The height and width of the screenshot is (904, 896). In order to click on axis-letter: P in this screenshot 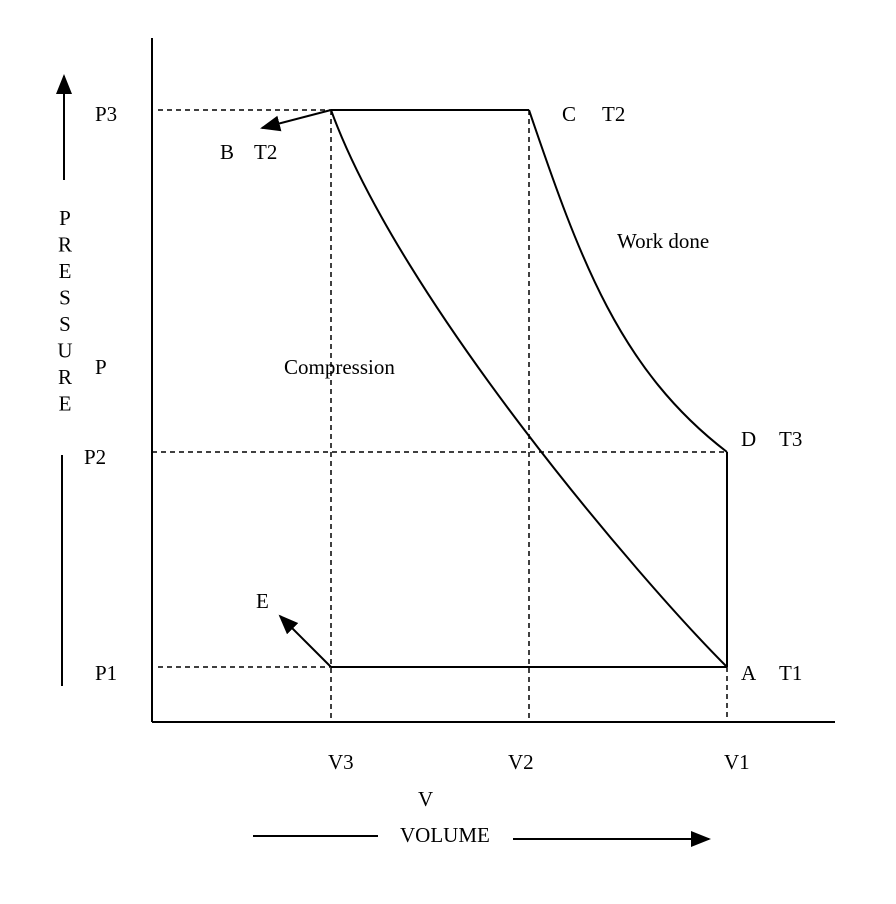, I will do `click(65, 218)`.